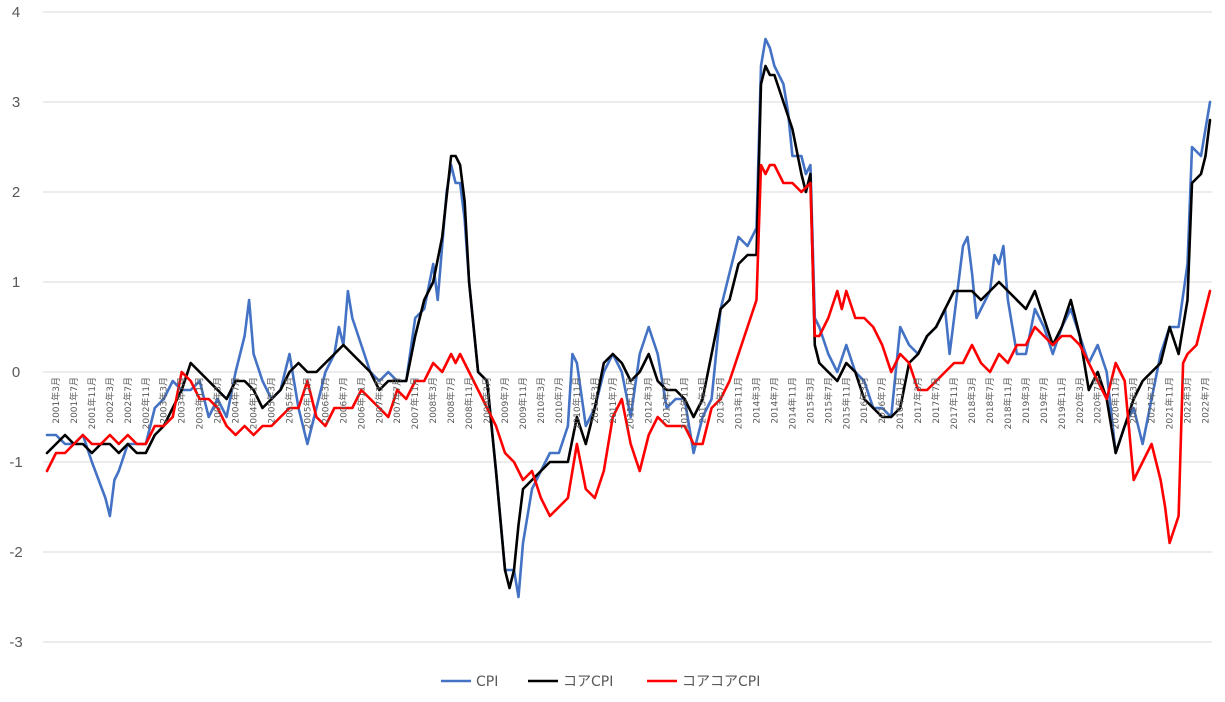  What do you see at coordinates (595, 400) in the screenshot?
I see `x-tick-label: 2011年3月` at bounding box center [595, 400].